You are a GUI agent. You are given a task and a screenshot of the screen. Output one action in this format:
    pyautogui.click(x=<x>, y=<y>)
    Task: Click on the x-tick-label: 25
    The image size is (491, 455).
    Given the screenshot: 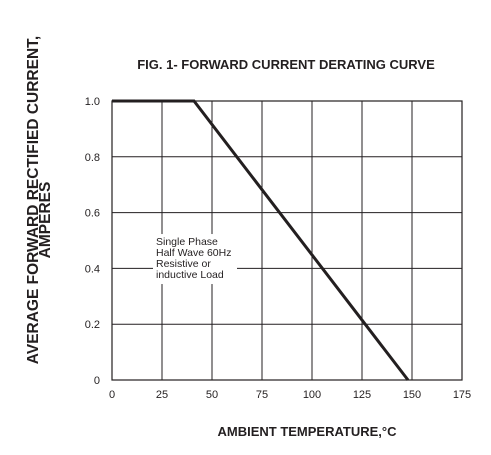 What is the action you would take?
    pyautogui.click(x=162, y=395)
    